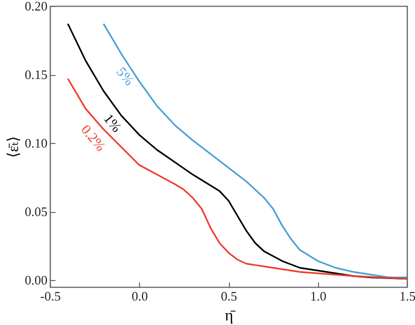 The image size is (415, 325). What do you see at coordinates (36, 74) in the screenshot?
I see `y-tick-label: 0.15` at bounding box center [36, 74].